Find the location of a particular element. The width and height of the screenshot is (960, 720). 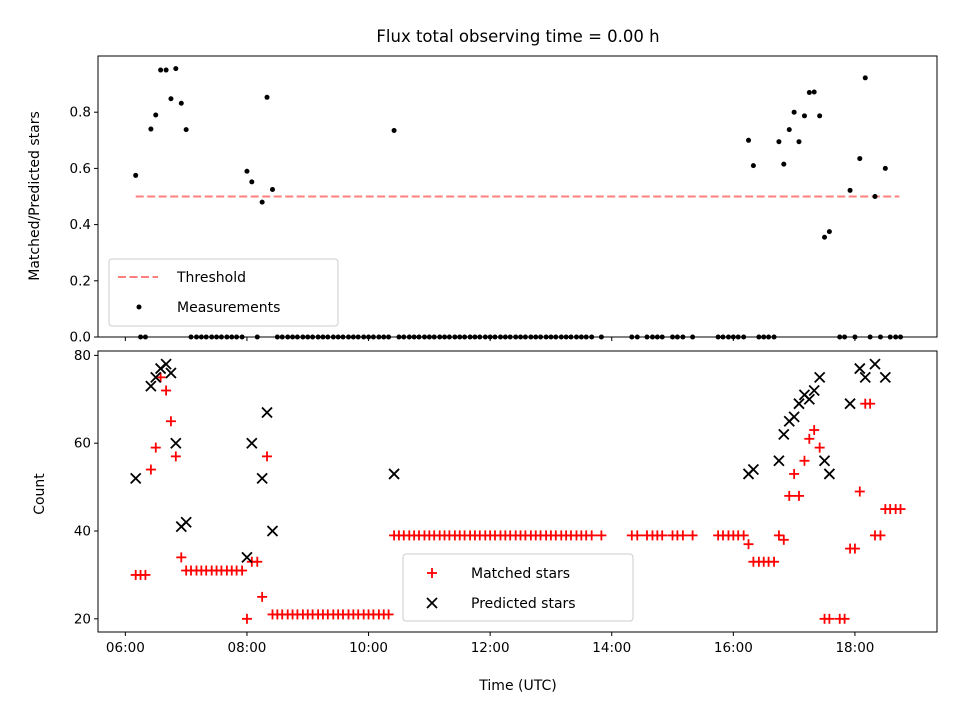

x-axis-label: Time (UTC) is located at coordinates (517, 686).